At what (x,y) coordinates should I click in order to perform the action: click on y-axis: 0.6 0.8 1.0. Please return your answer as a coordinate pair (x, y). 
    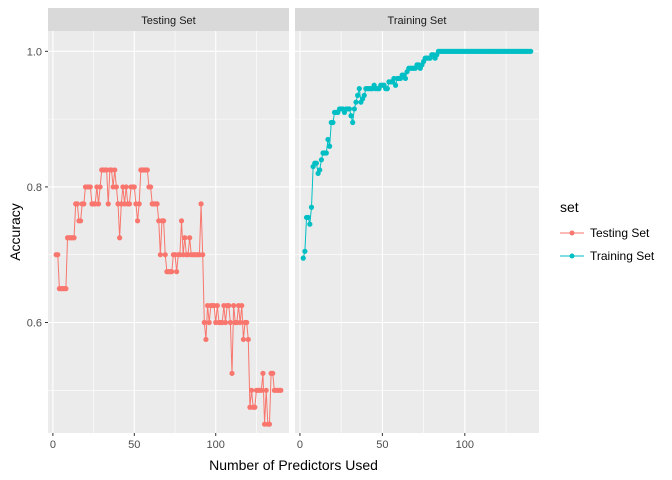
    Looking at the image, I should click on (37, 188).